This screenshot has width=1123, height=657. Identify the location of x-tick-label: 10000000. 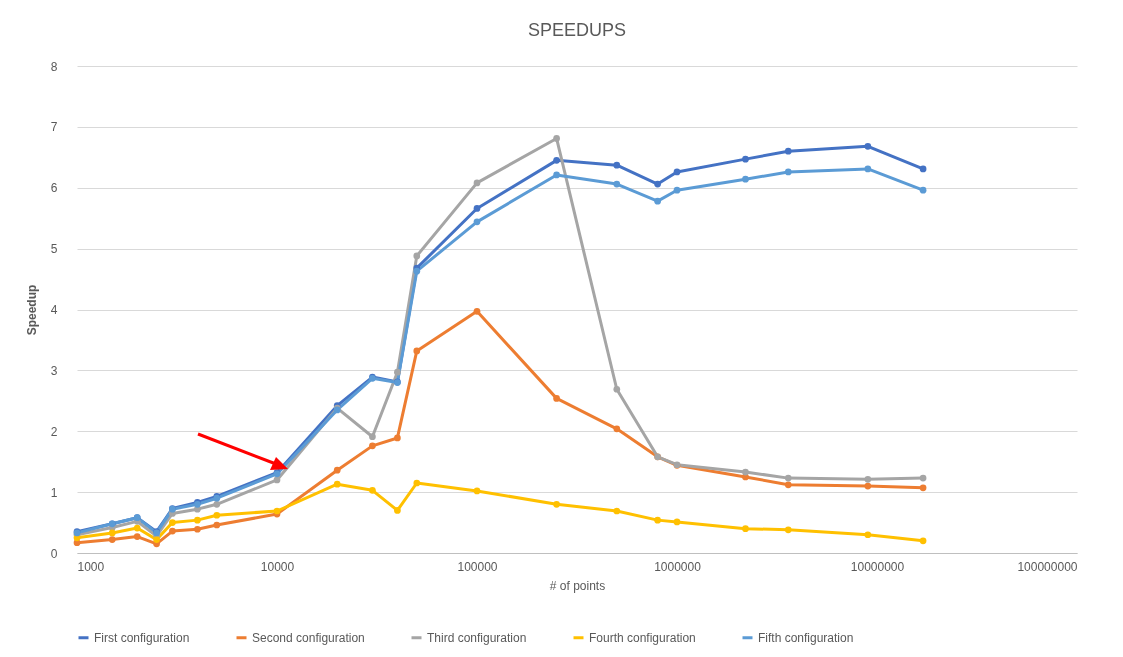
(877, 566).